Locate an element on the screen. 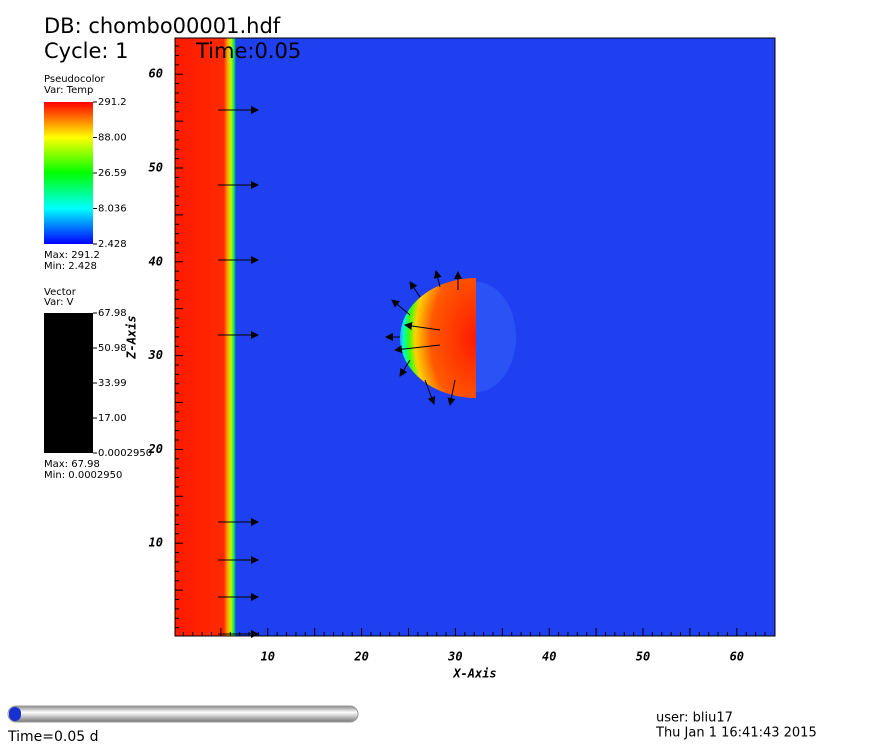 This screenshot has width=876, height=750. z-tick-label: 20 is located at coordinates (155, 449).